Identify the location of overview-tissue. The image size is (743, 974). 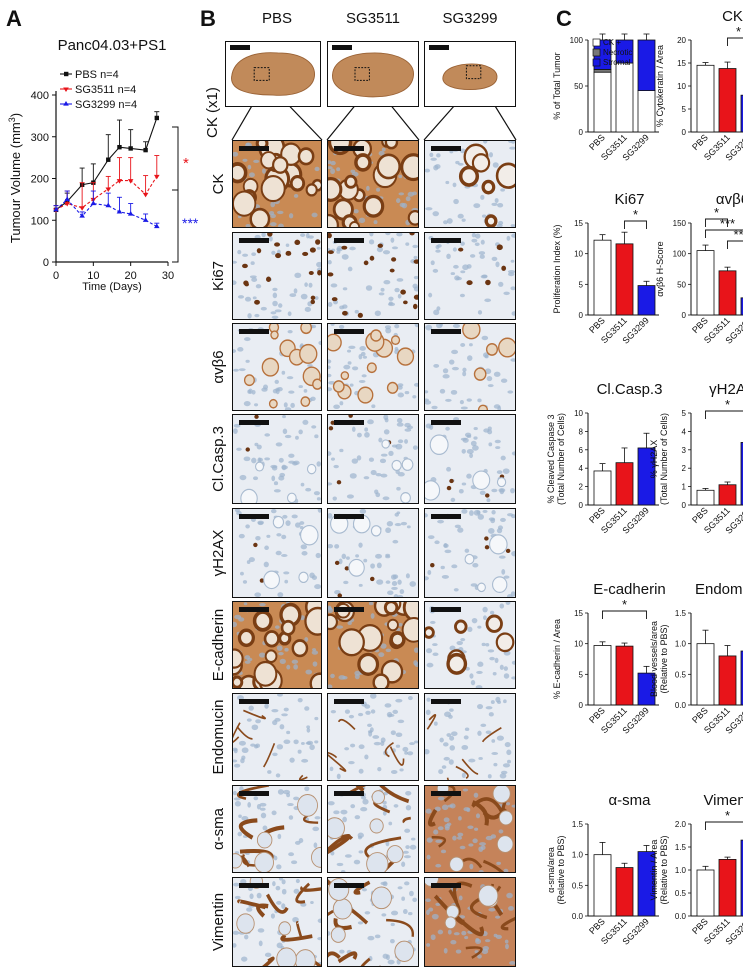
(373, 75).